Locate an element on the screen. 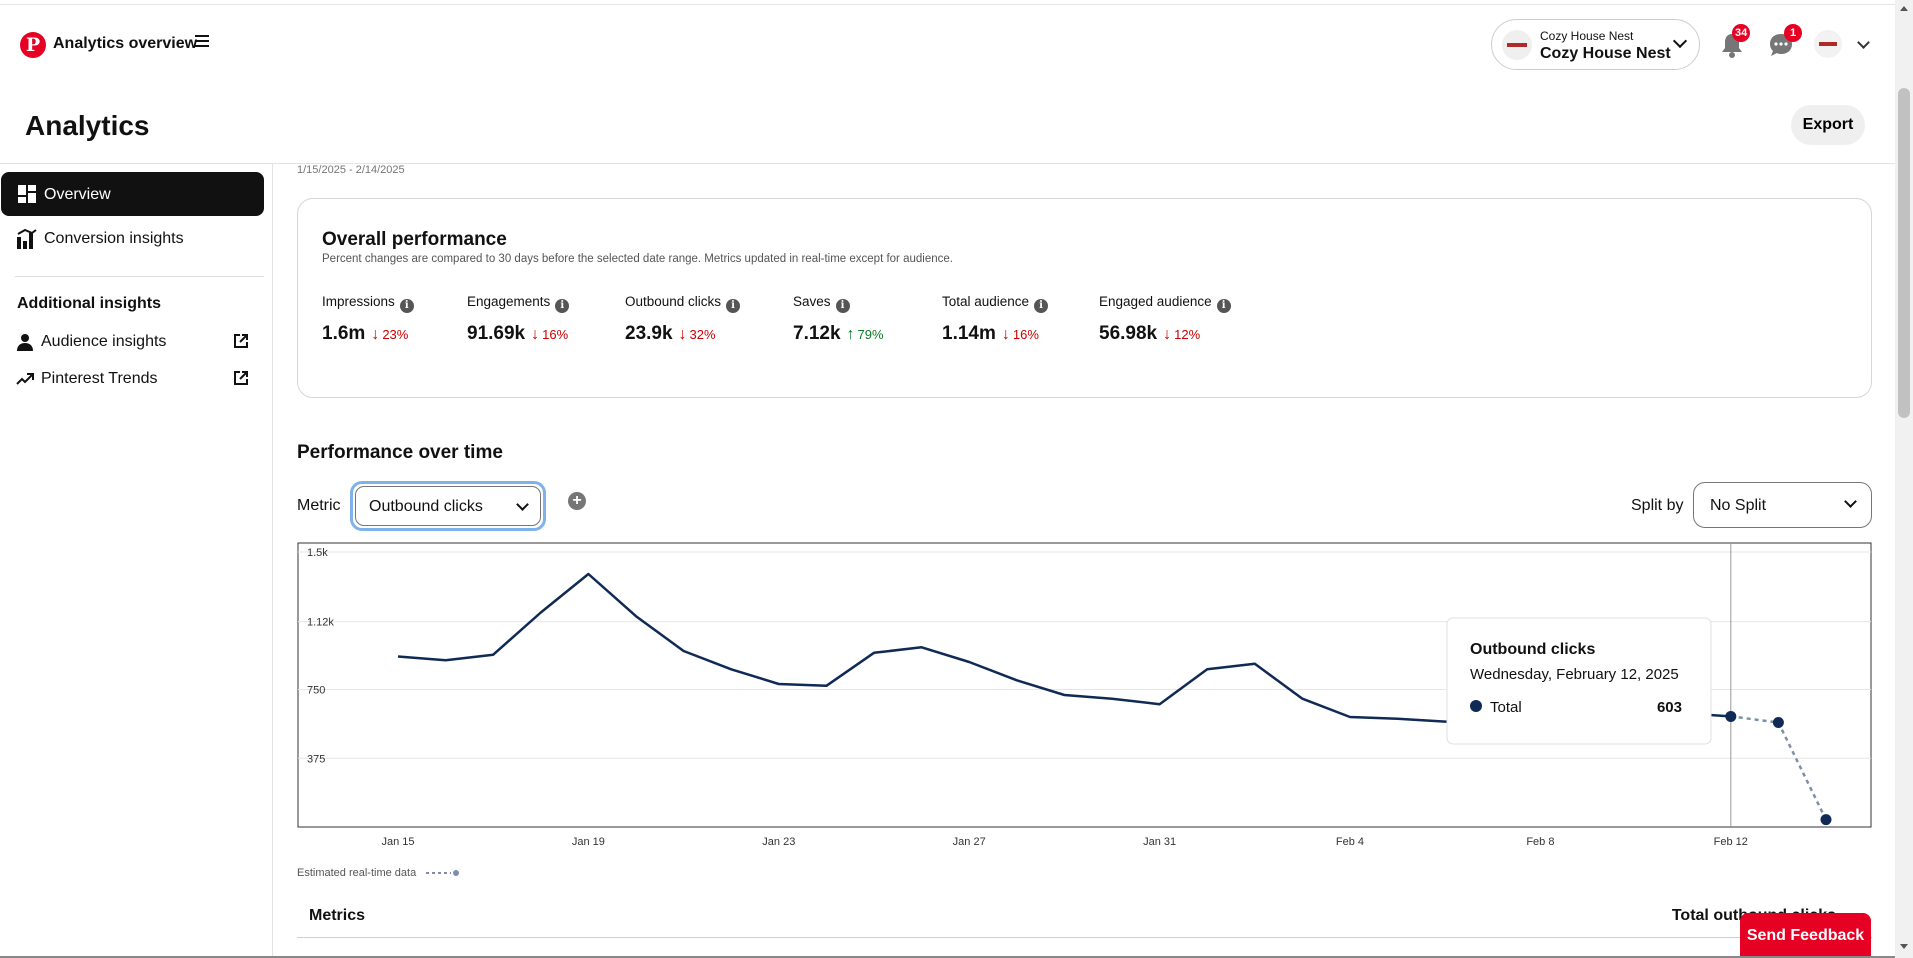 The height and width of the screenshot is (958, 1913). metric-name: Outbound clicks is located at coordinates (673, 301).